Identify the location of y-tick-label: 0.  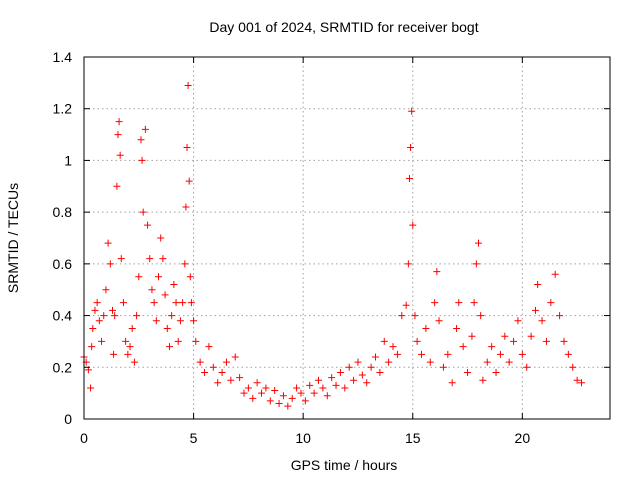
(68, 419).